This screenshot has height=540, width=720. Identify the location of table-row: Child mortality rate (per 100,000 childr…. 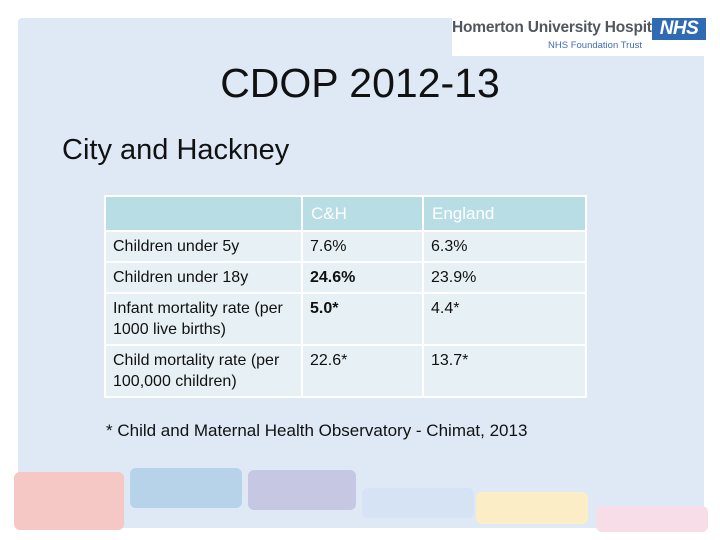
(345, 371).